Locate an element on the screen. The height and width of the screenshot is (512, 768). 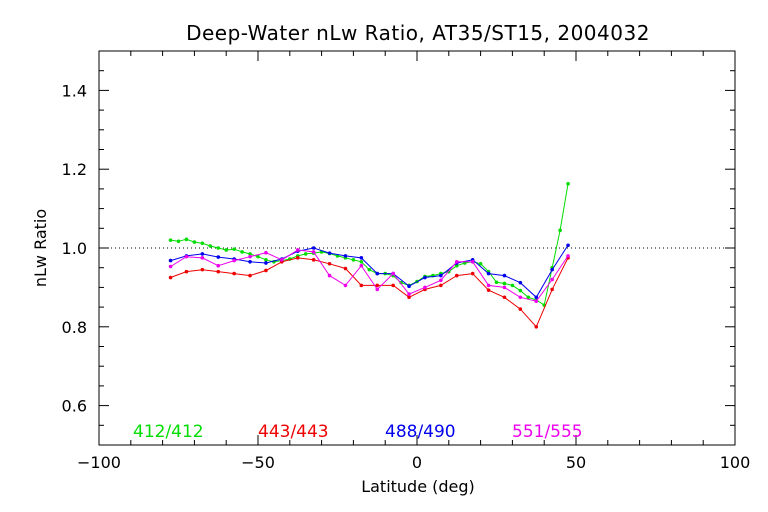
y-tick-label: 1.2 is located at coordinates (74, 169).